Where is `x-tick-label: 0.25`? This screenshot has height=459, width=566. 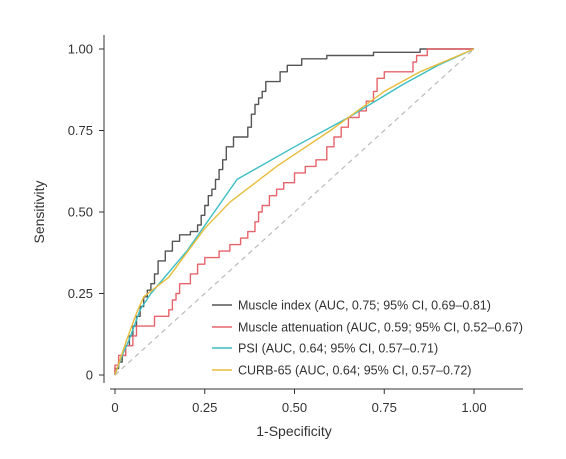 x-tick-label: 0.25 is located at coordinates (204, 407).